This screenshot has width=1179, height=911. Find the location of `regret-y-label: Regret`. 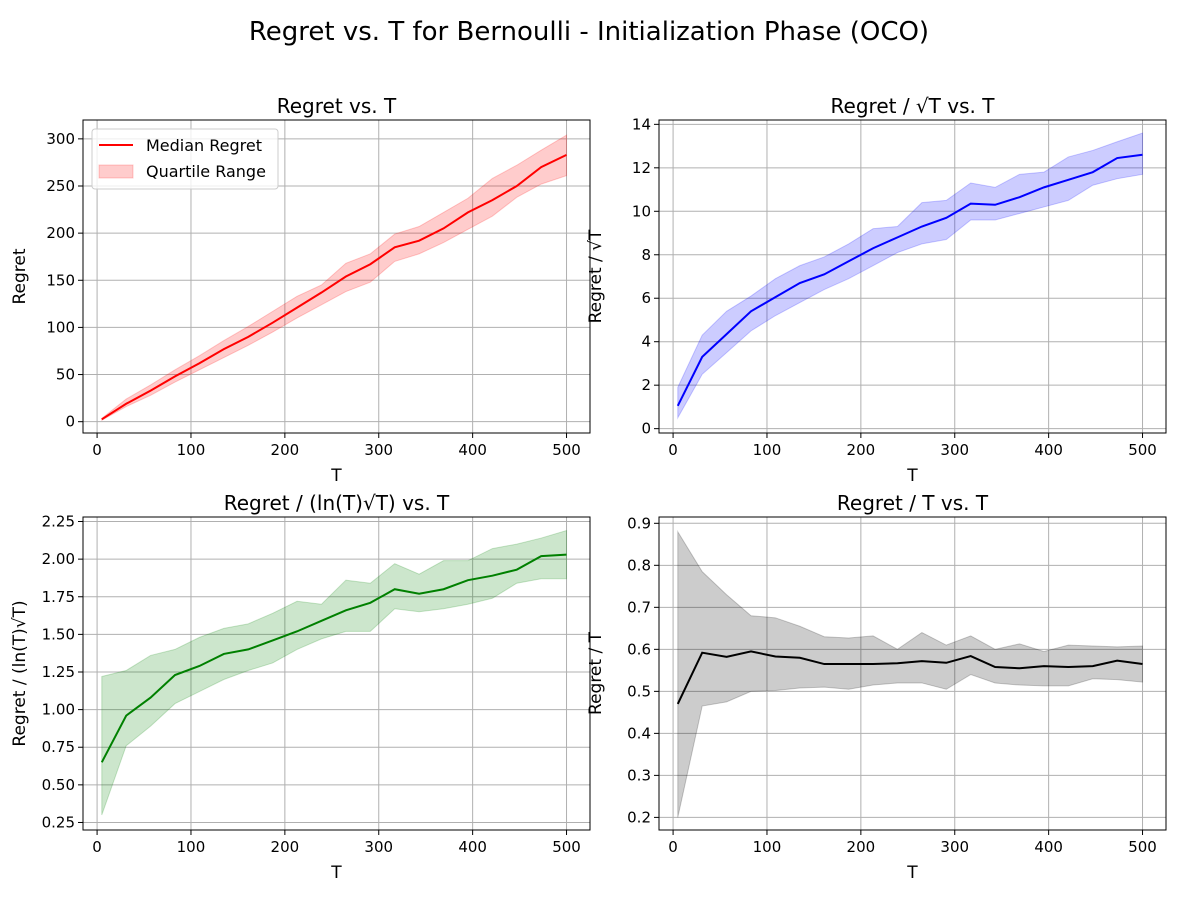

regret-y-label: Regret is located at coordinates (20, 276).